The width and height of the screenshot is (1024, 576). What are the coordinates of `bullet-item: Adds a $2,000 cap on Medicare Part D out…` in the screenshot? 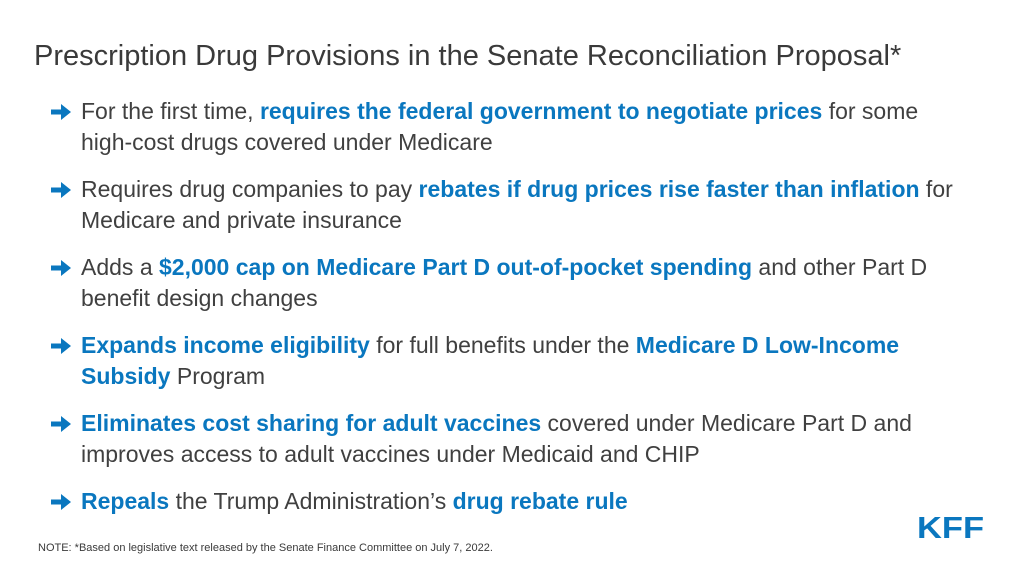 It's located at (510, 283).